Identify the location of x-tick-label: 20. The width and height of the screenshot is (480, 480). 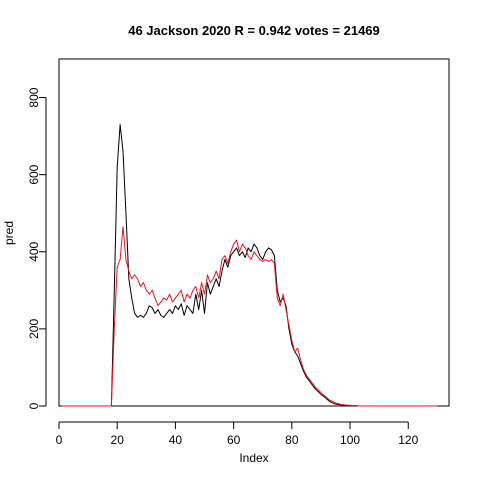
(118, 440).